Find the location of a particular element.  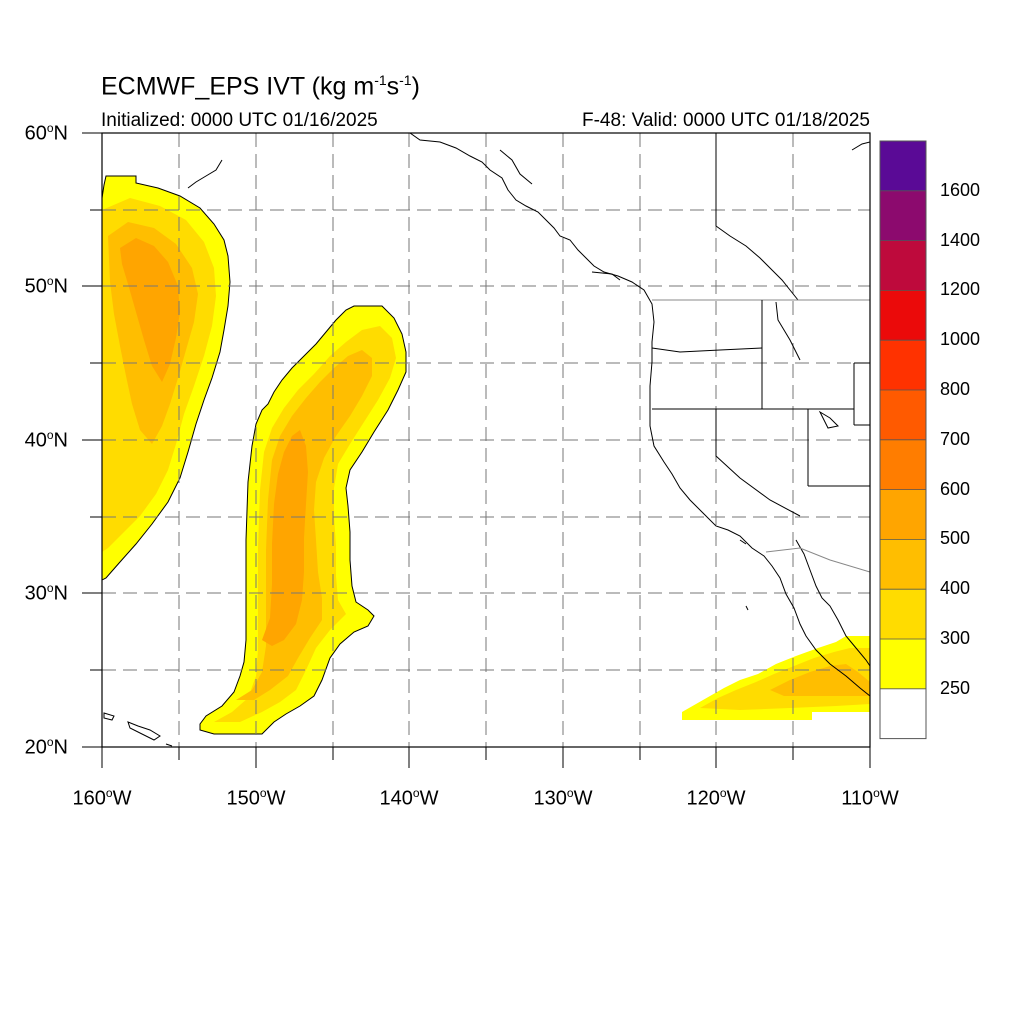

colorbar-label: 250 is located at coordinates (955, 687).